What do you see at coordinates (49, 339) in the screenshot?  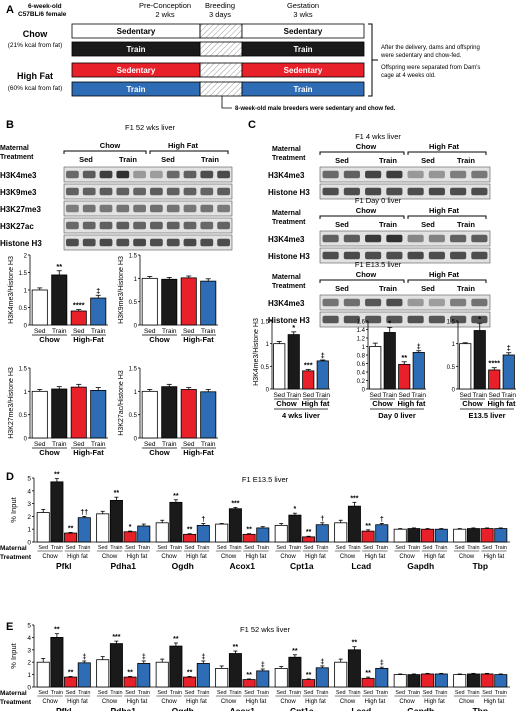 I see `x-group-label: Chow` at bounding box center [49, 339].